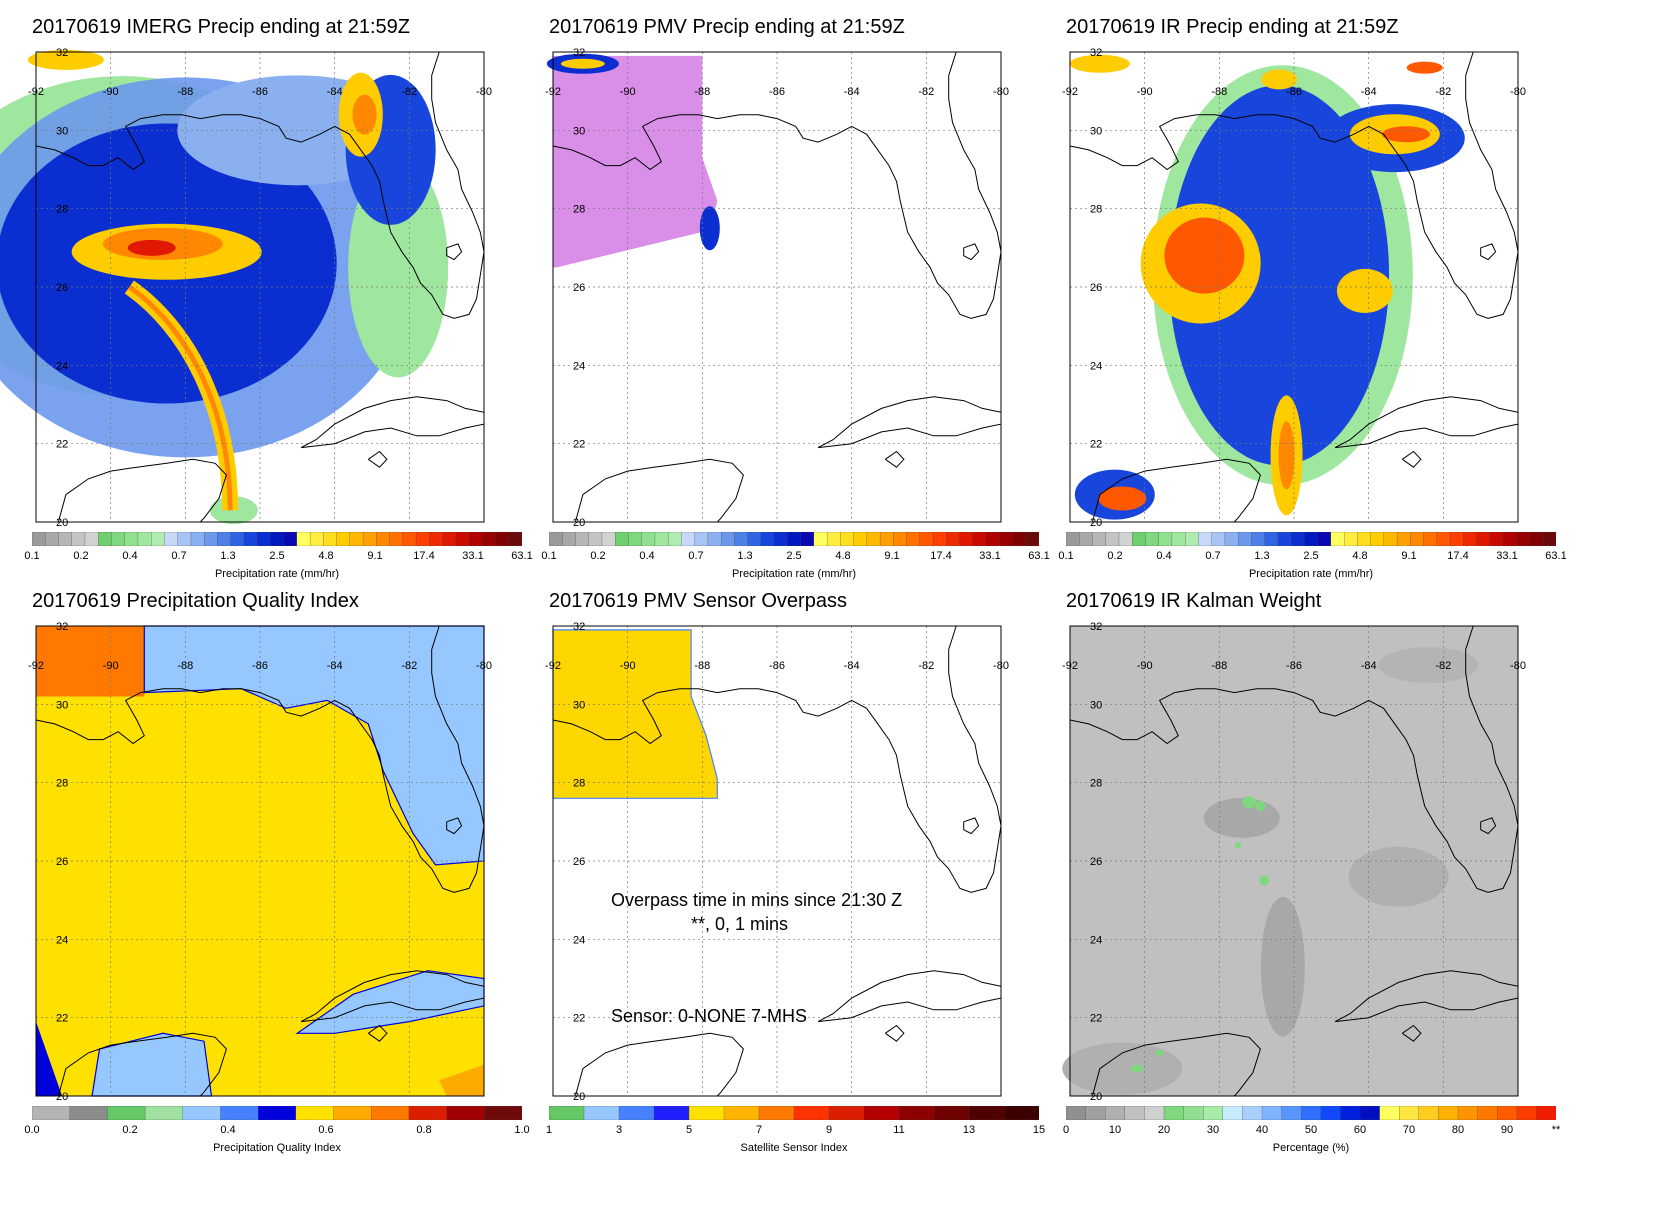 The width and height of the screenshot is (1653, 1212). What do you see at coordinates (852, 666) in the screenshot?
I see `lon-label: -84` at bounding box center [852, 666].